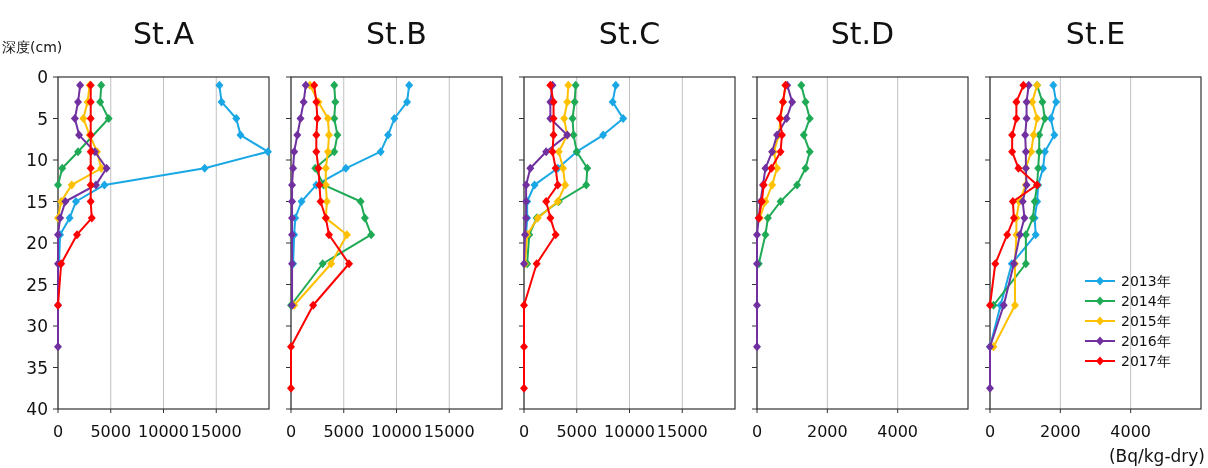  Describe the element at coordinates (42, 118) in the screenshot. I see `y-tick-label: 5` at that location.